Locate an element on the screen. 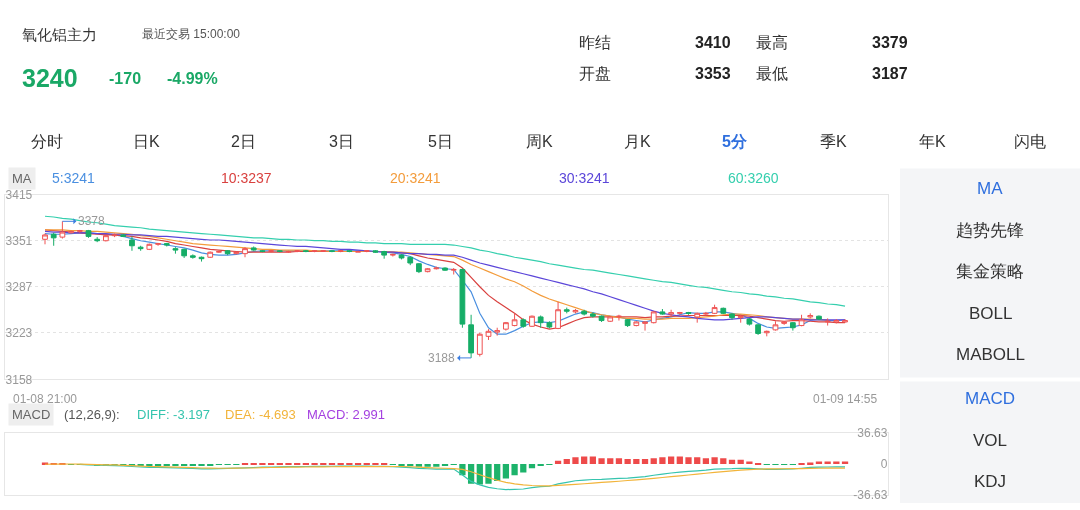 The image size is (1080, 510). text: 30:3241 is located at coordinates (584, 178).